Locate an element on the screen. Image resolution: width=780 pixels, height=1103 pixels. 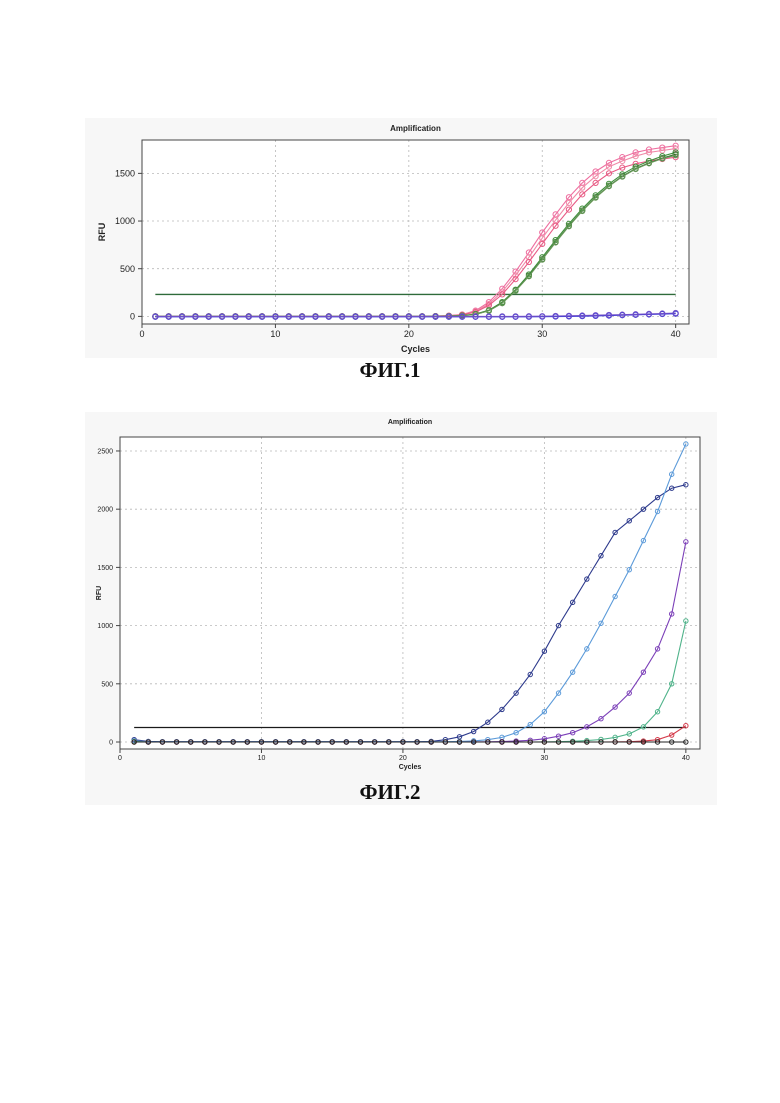
y-tick-label: 2500 is located at coordinates (105, 451).